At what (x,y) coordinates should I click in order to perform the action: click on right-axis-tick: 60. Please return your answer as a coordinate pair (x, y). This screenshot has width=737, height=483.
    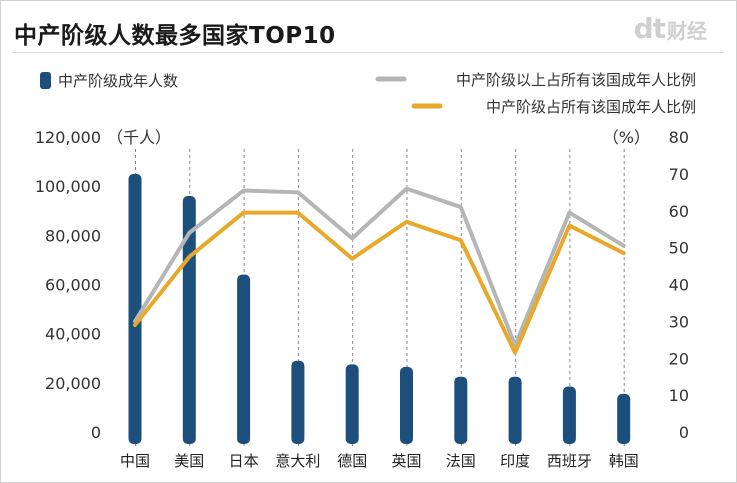
    Looking at the image, I should click on (679, 211).